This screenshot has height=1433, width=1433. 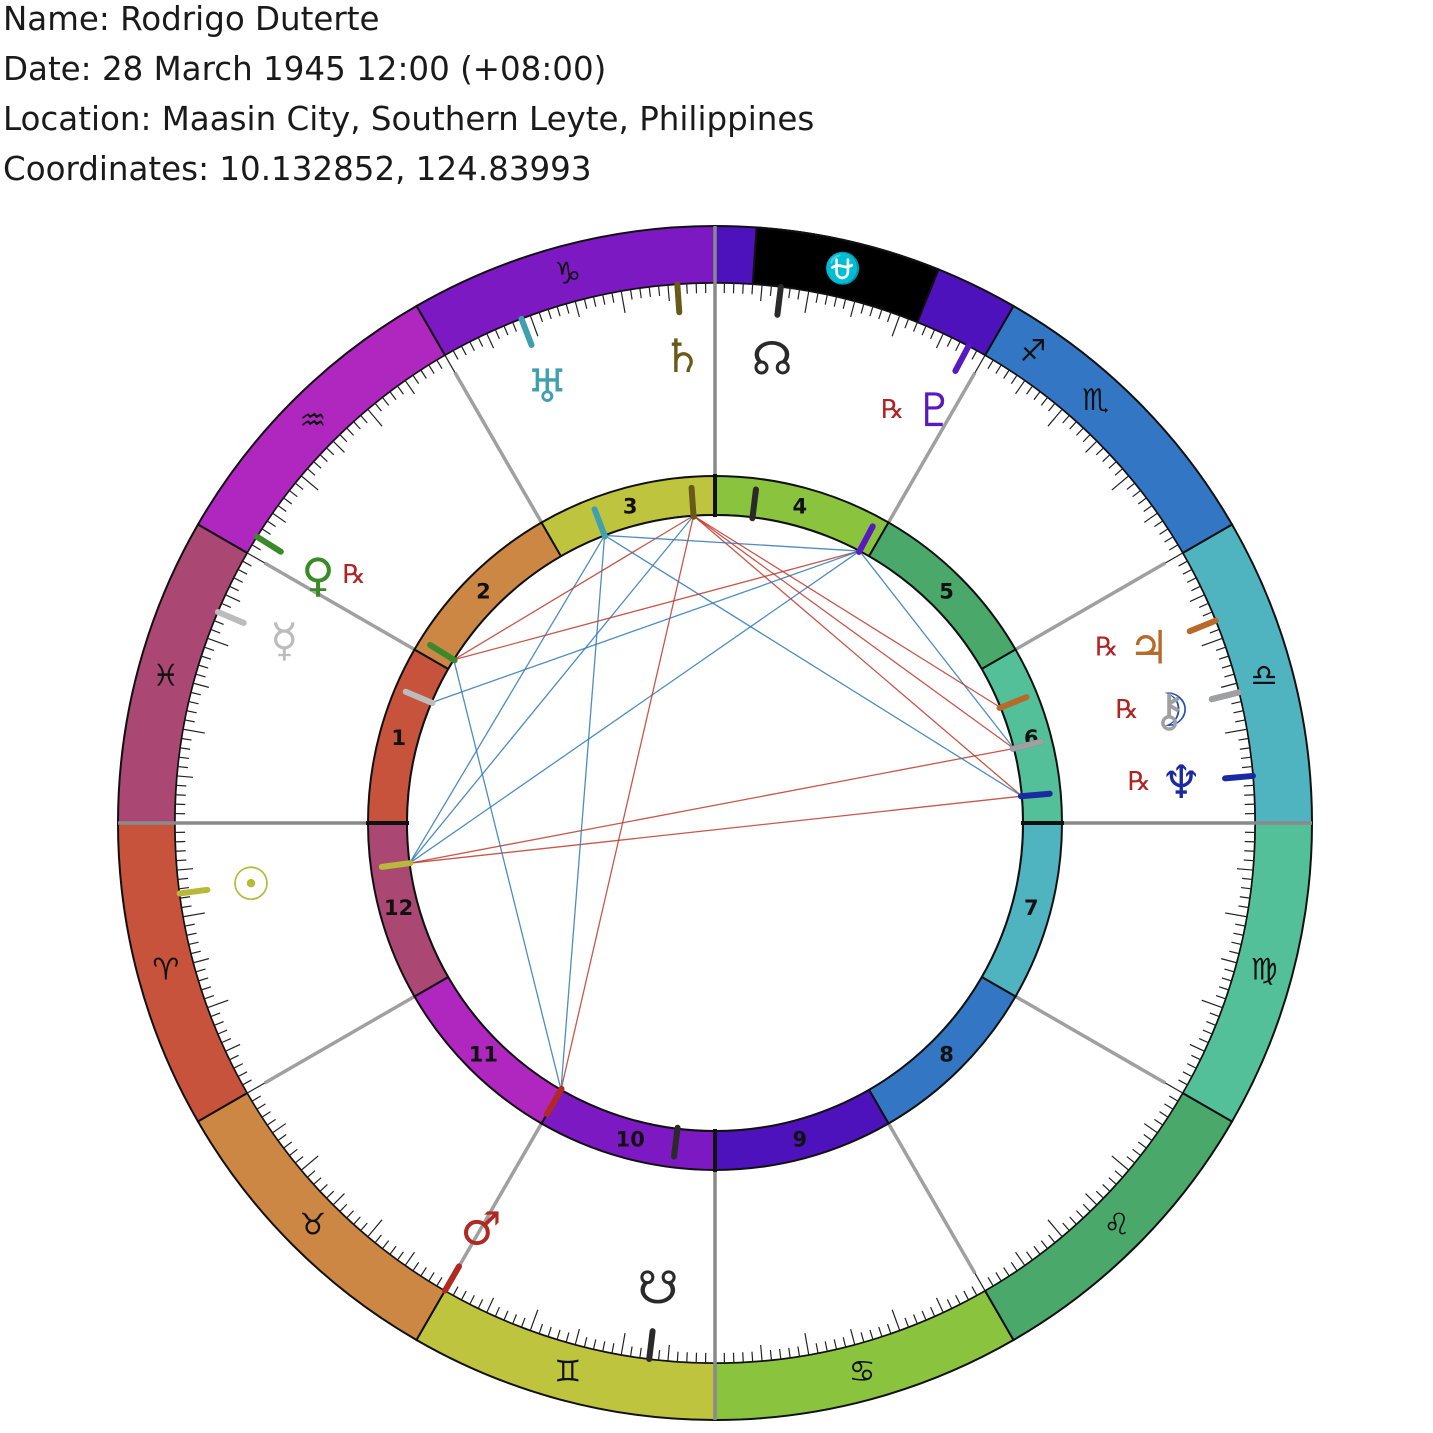 What do you see at coordinates (866, 539) in the screenshot?
I see `planet-marker-inner-pluto` at bounding box center [866, 539].